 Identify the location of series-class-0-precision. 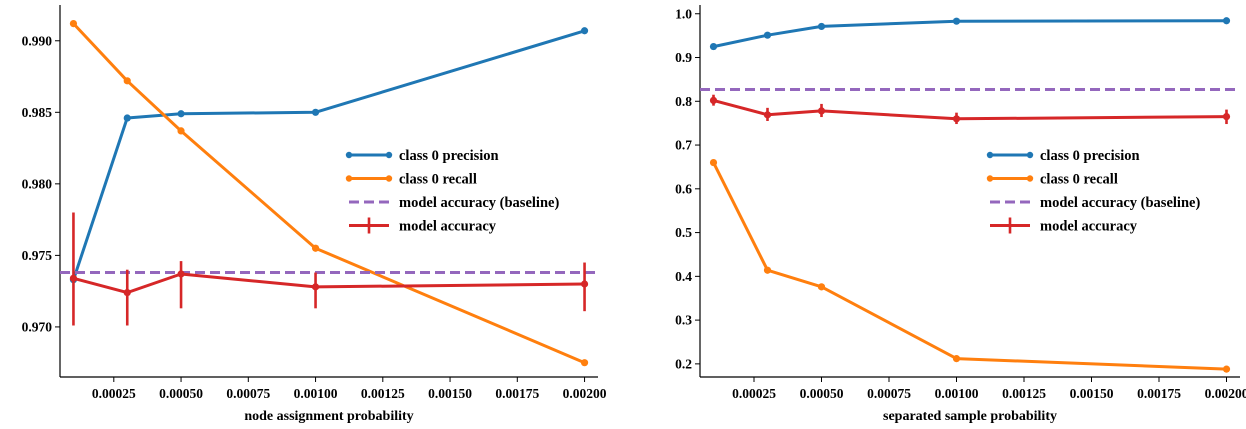
(970, 34).